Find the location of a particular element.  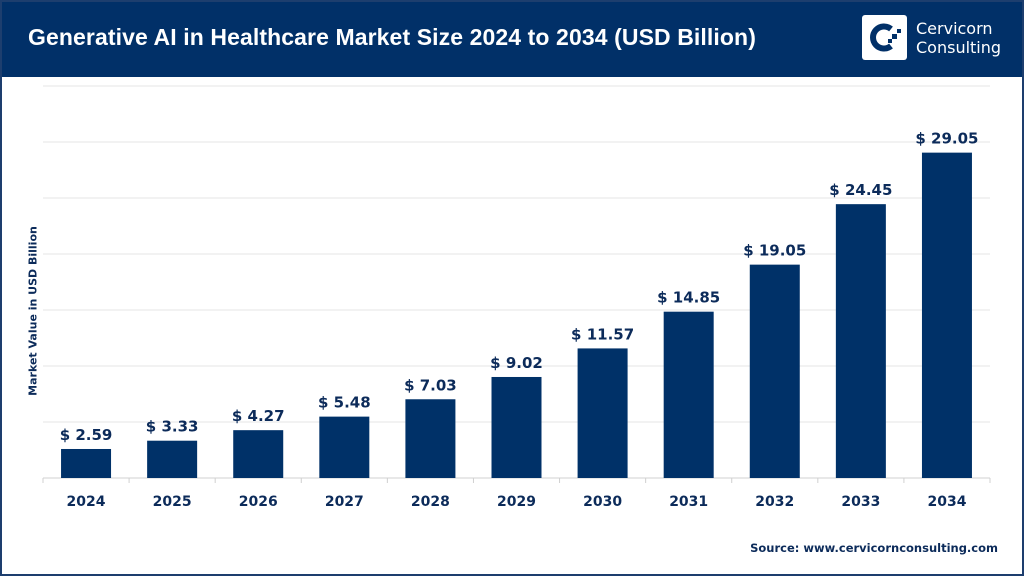

logo-text-2: Consulting is located at coordinates (959, 47).